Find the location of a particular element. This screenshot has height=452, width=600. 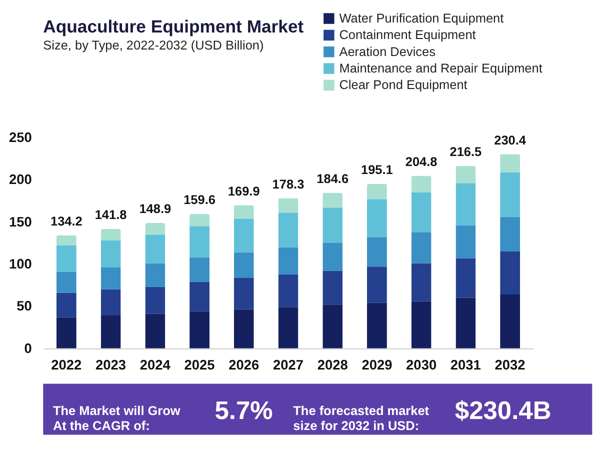

y-tick-label: 150 is located at coordinates (20, 222).